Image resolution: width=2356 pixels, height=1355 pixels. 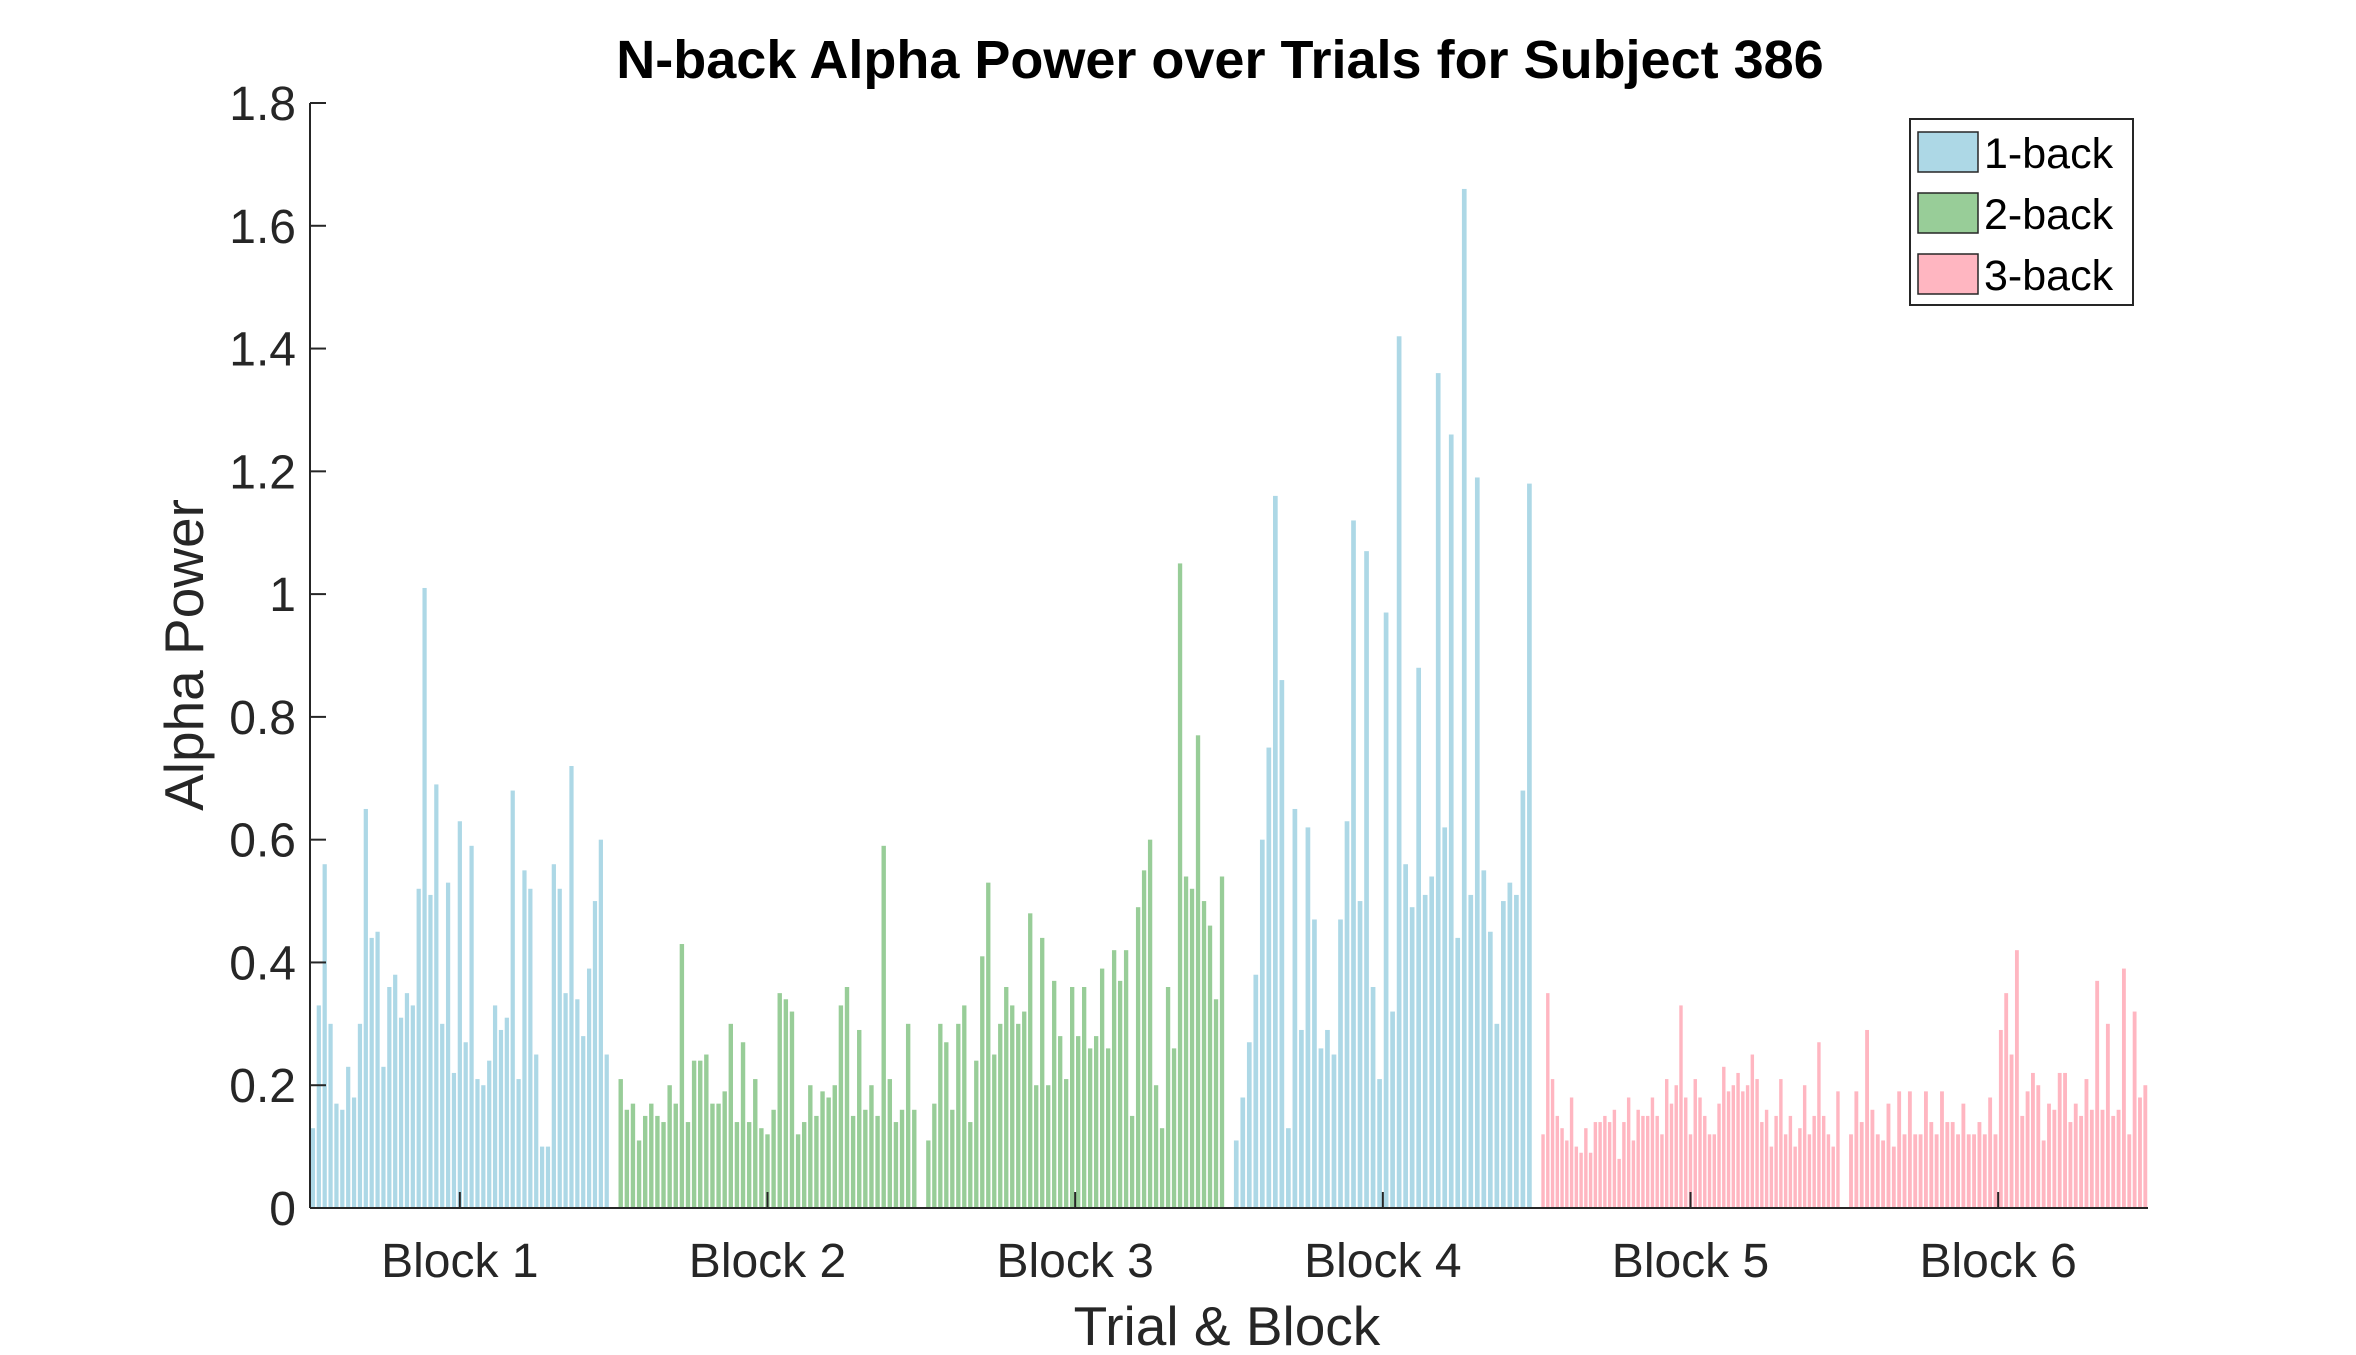 I want to click on bar-block3-trial30, so click(x=1102, y=1088).